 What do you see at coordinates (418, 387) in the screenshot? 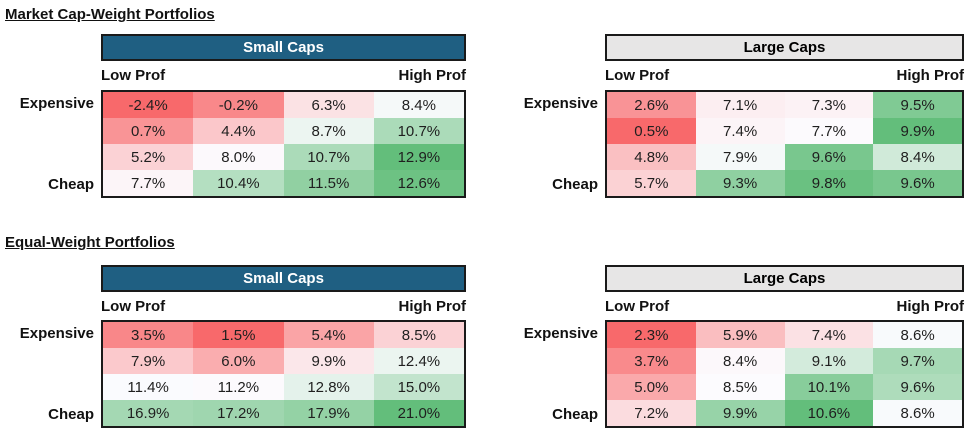
I see `heatmap-cell: 15.0%` at bounding box center [418, 387].